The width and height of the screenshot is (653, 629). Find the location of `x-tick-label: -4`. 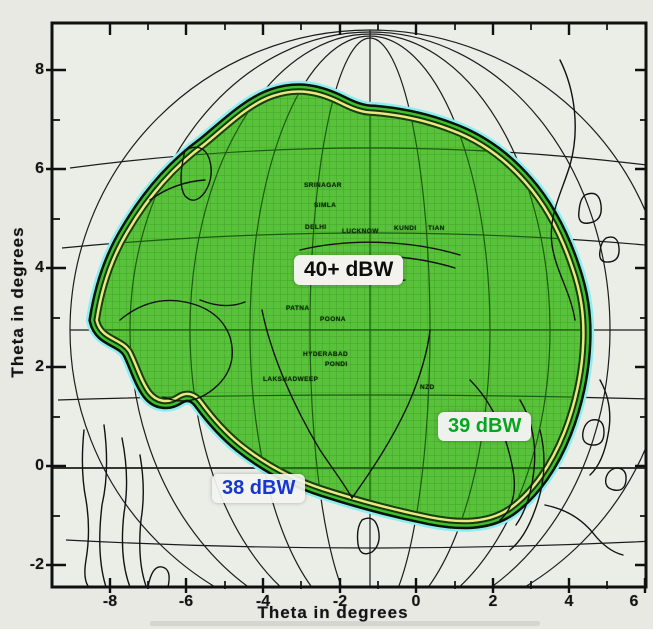

x-tick-label: -4 is located at coordinates (263, 601).